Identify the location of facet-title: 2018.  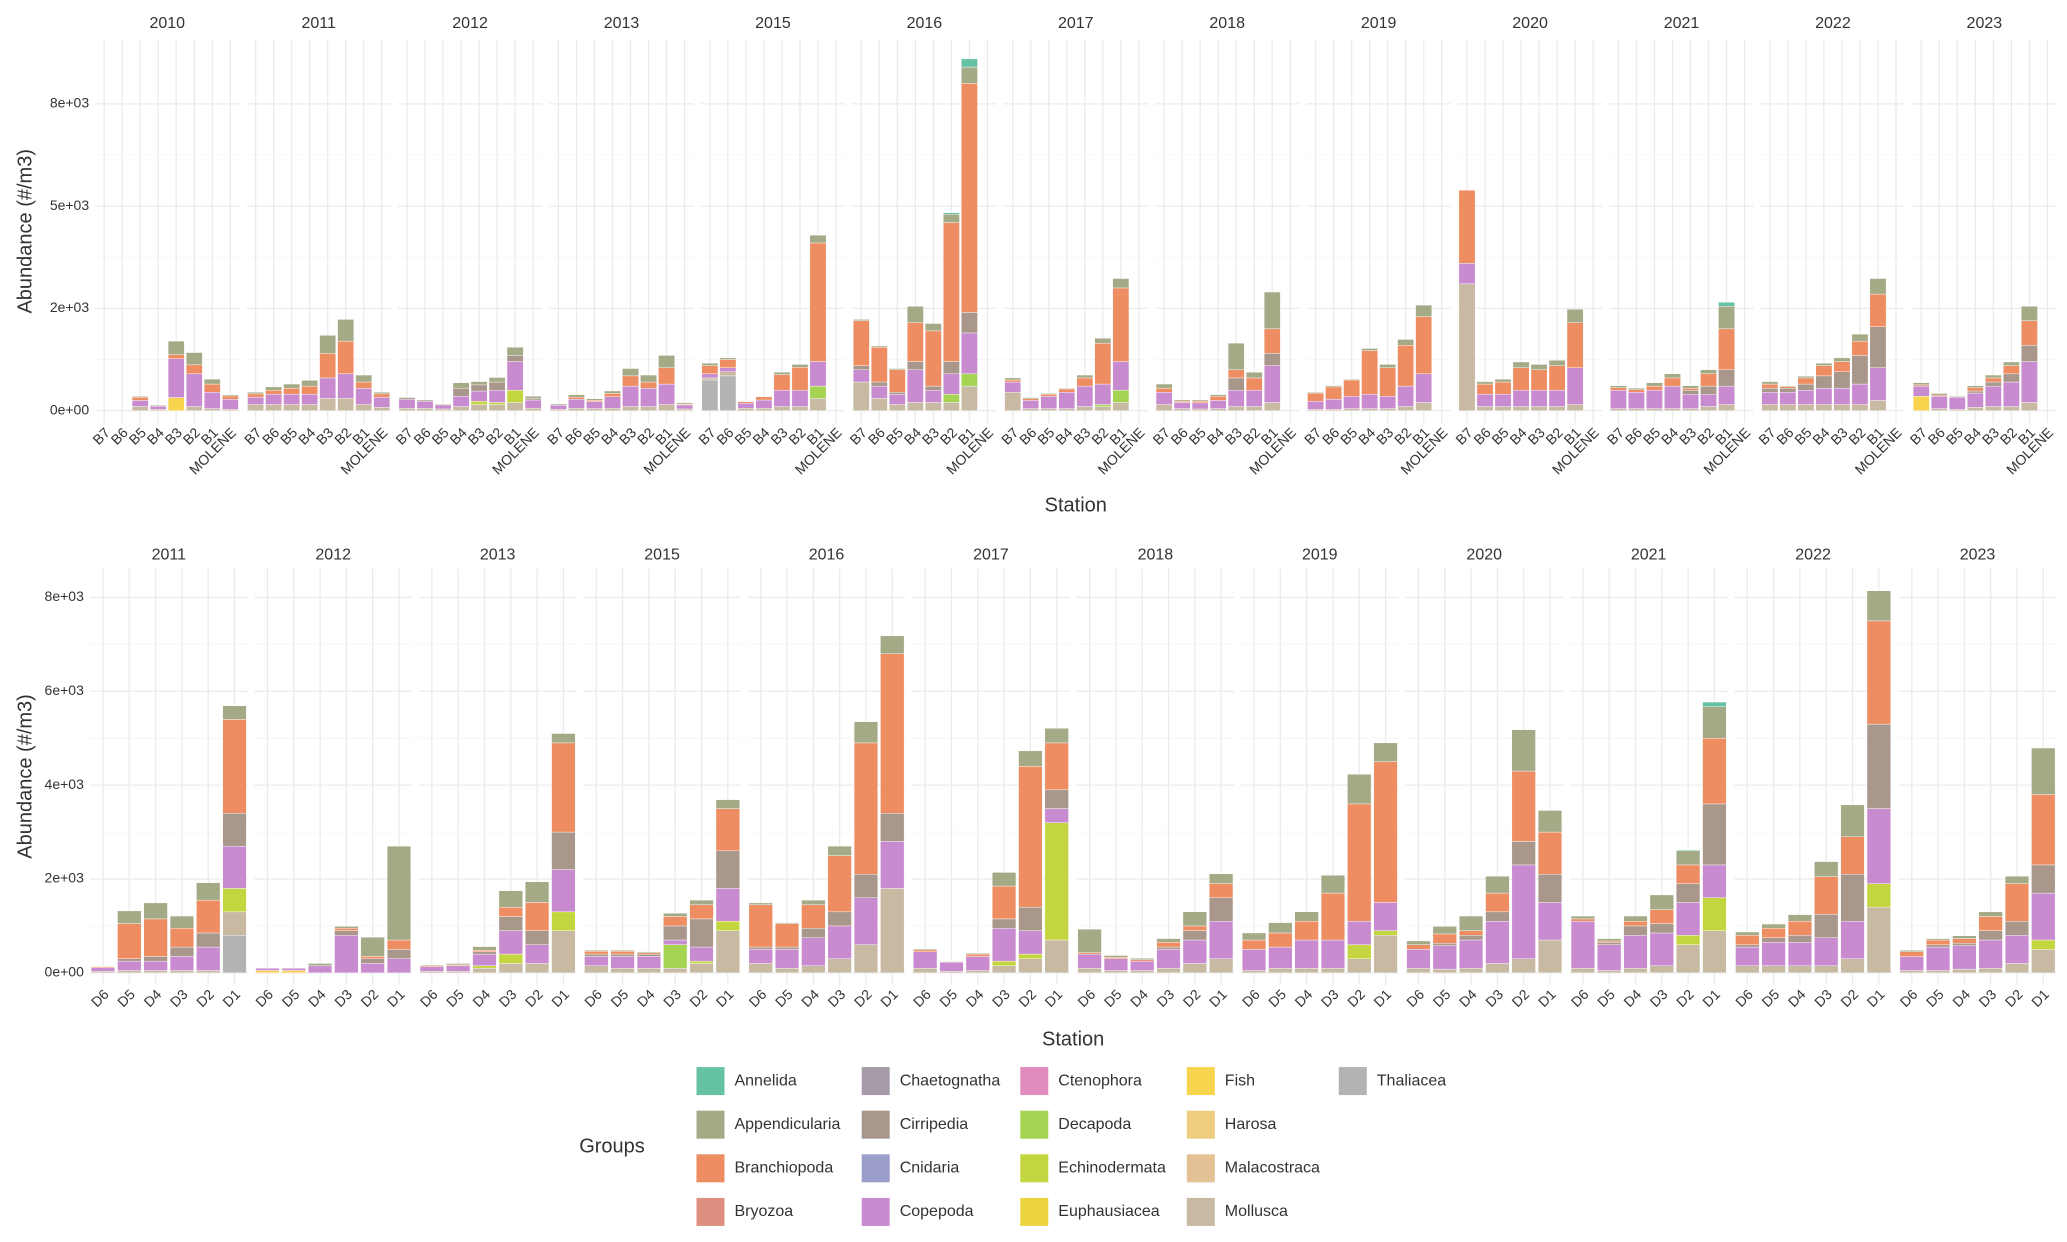
(1156, 554).